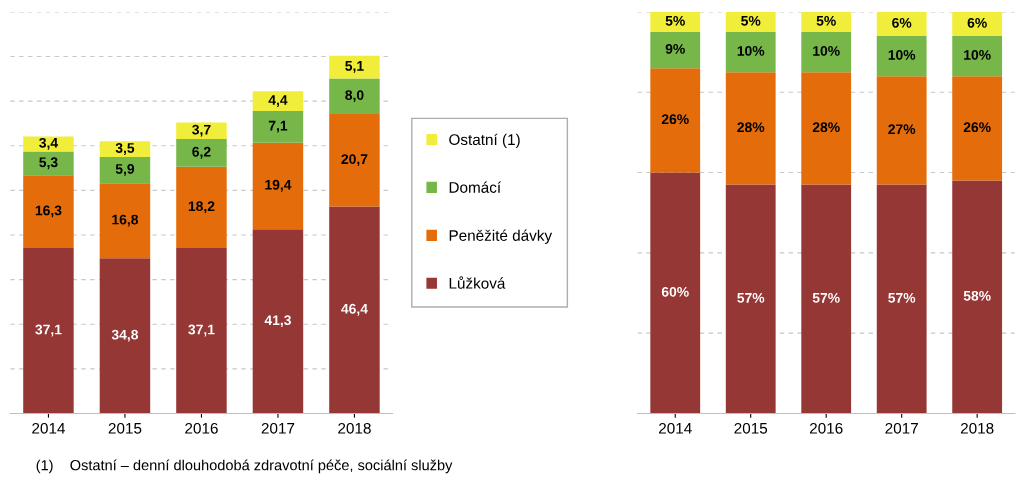 This screenshot has height=478, width=1020. I want to click on data-label: 60%, so click(675, 291).